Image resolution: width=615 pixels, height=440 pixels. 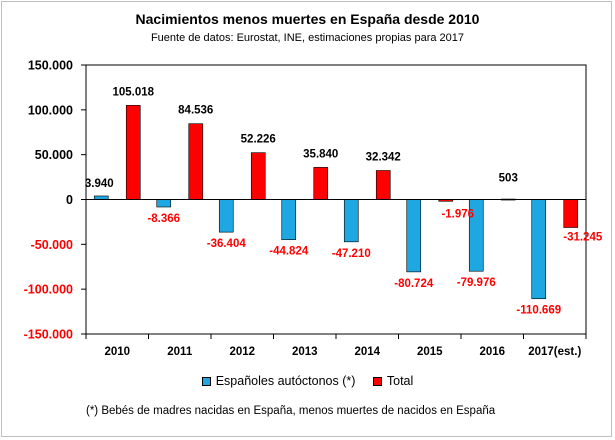 I want to click on legend-swatch-autoctonos, so click(x=206, y=381).